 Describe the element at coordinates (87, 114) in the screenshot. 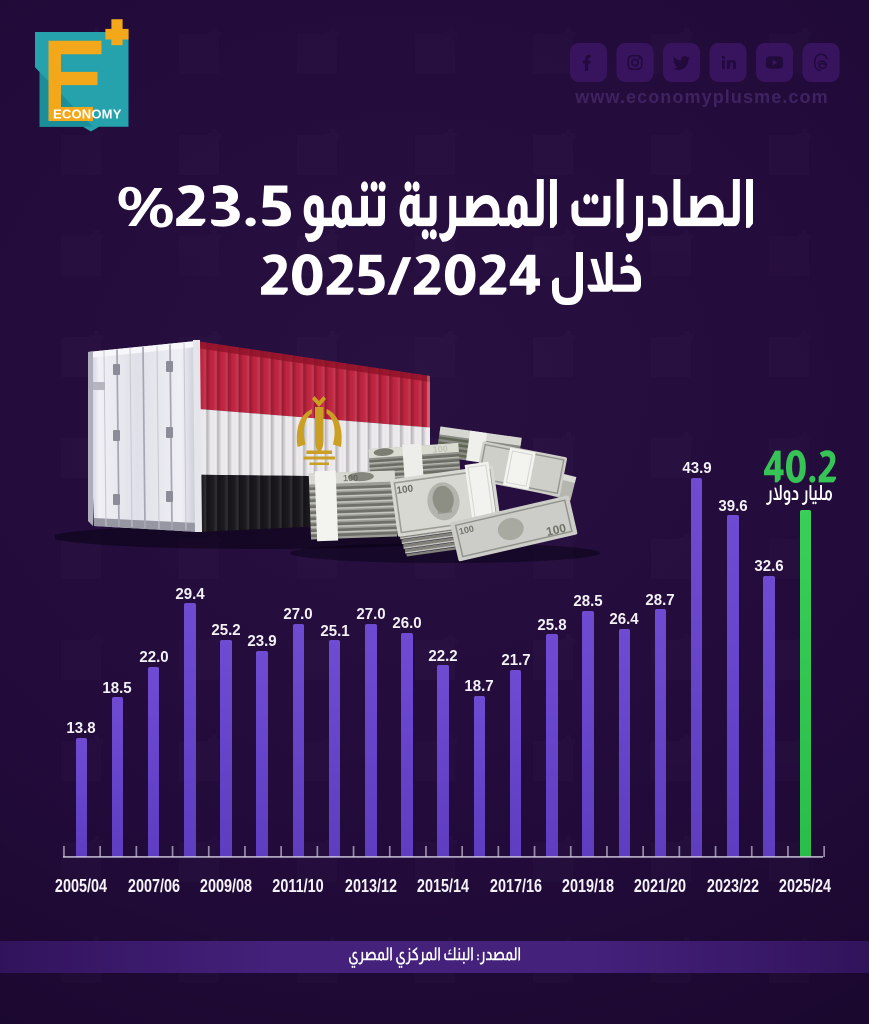

I see `svg-text: ECONOMY` at that location.